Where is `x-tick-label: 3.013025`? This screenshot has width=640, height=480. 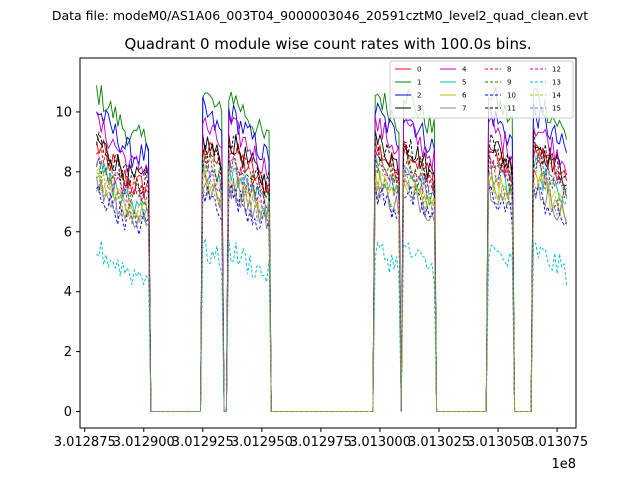 x-tick-label: 3.013025 is located at coordinates (439, 442).